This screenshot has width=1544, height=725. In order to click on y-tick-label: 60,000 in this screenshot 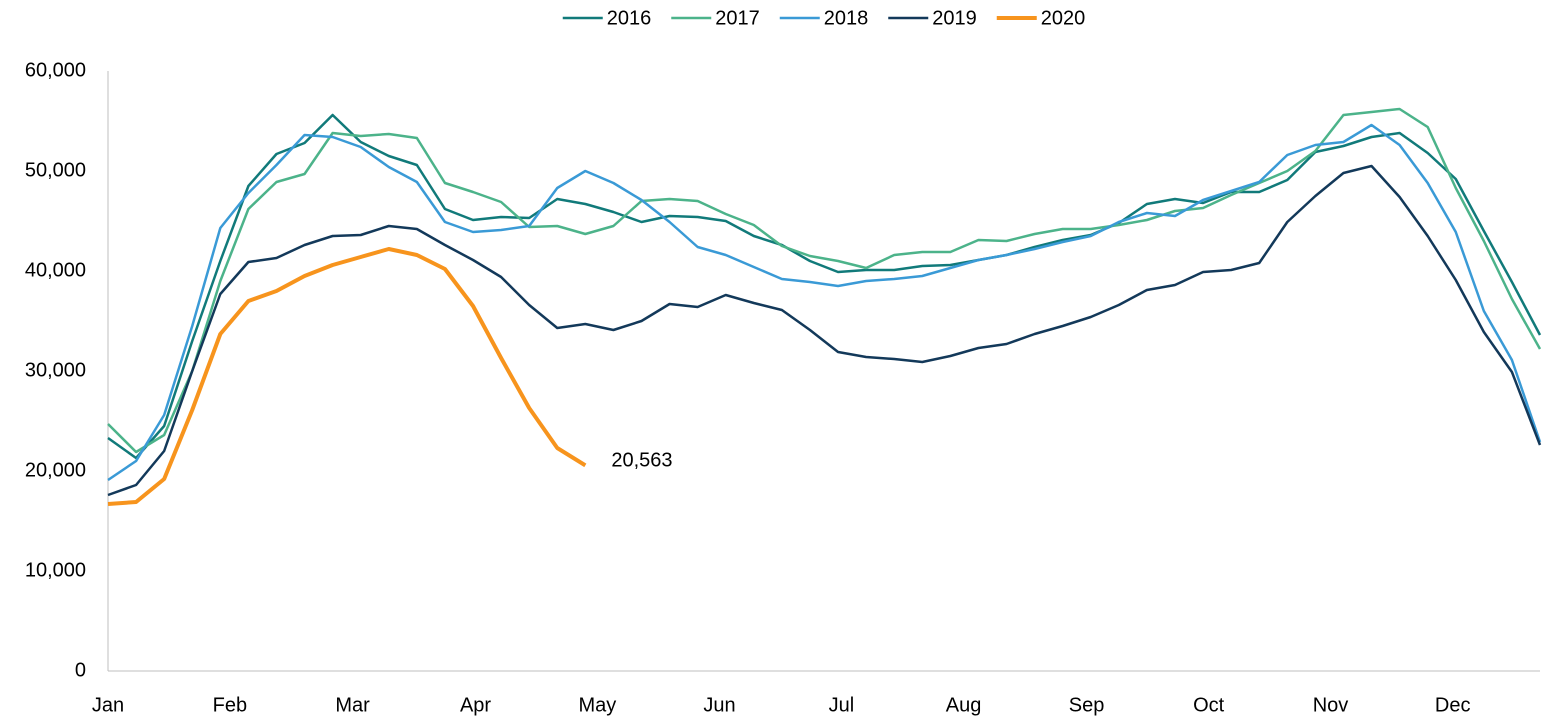, I will do `click(55, 70)`.